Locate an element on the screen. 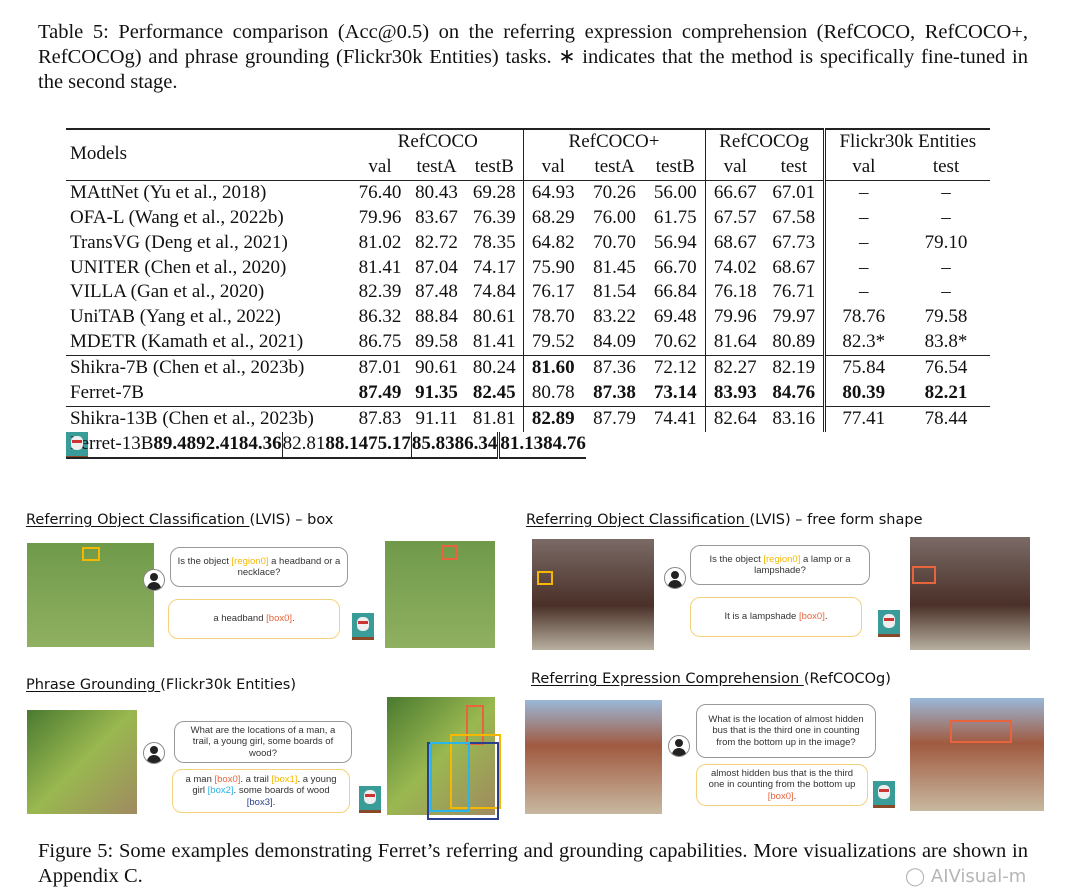 This screenshot has width=1080, height=896. bubble-text: a lamp or a lampshade? is located at coordinates (802, 565).